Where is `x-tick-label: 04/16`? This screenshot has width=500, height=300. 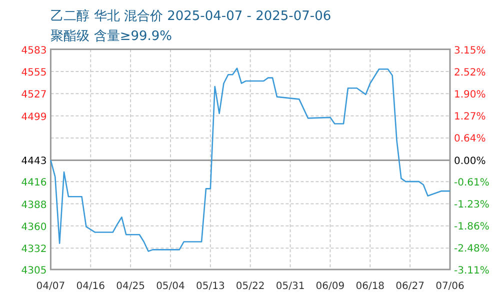
x-tick-label: 04/16 is located at coordinates (91, 286).